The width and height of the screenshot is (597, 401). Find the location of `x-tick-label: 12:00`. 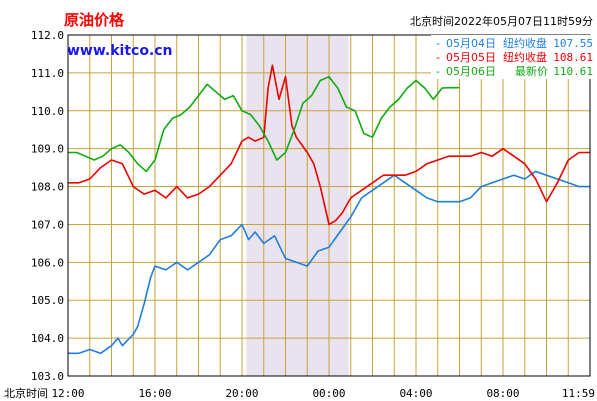

x-tick-label: 12:00 is located at coordinates (67, 393).